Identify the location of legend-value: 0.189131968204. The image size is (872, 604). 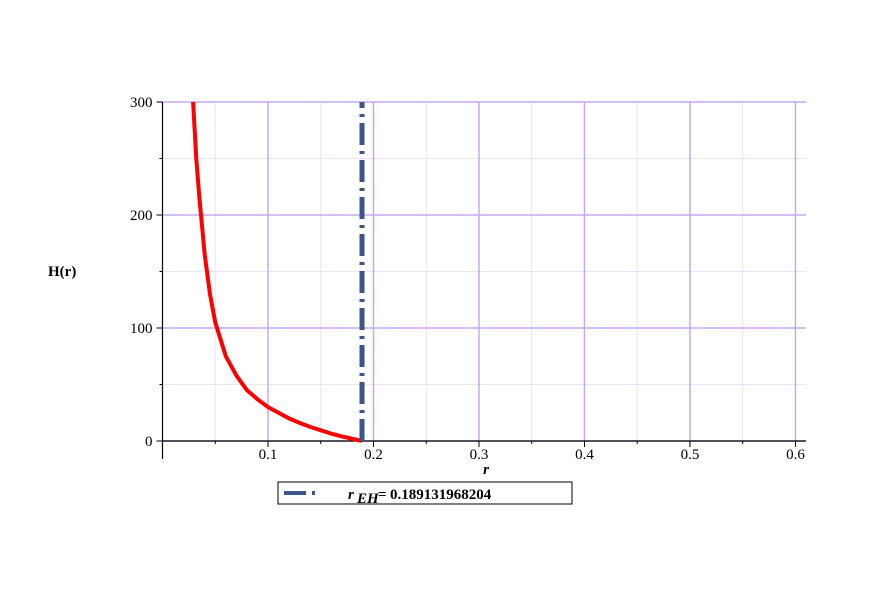
(441, 495).